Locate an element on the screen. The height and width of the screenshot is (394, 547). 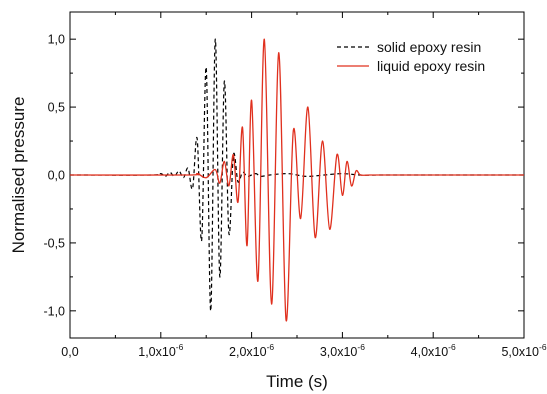
y-axis-title: Normalised pressure is located at coordinates (18, 175).